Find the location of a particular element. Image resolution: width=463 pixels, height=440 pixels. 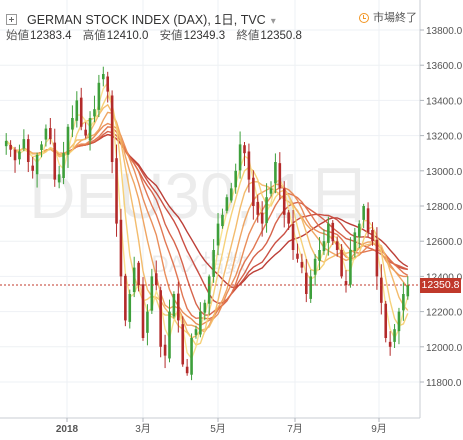

close-label: 終値 is located at coordinates (248, 36).